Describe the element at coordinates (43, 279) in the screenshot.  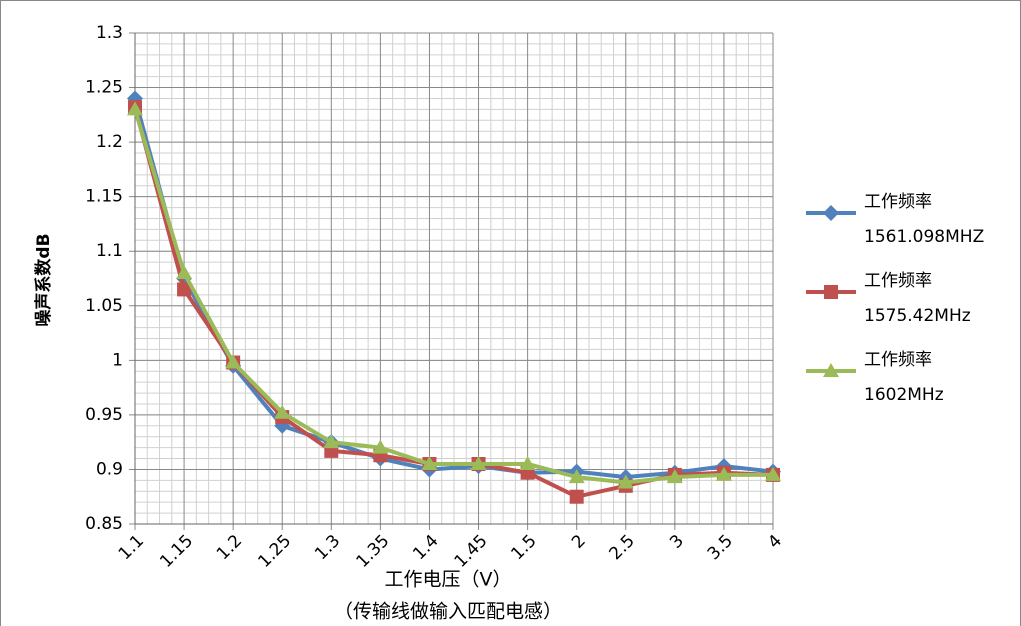
I see `y-axis-title: 噪声系数dB` at that location.